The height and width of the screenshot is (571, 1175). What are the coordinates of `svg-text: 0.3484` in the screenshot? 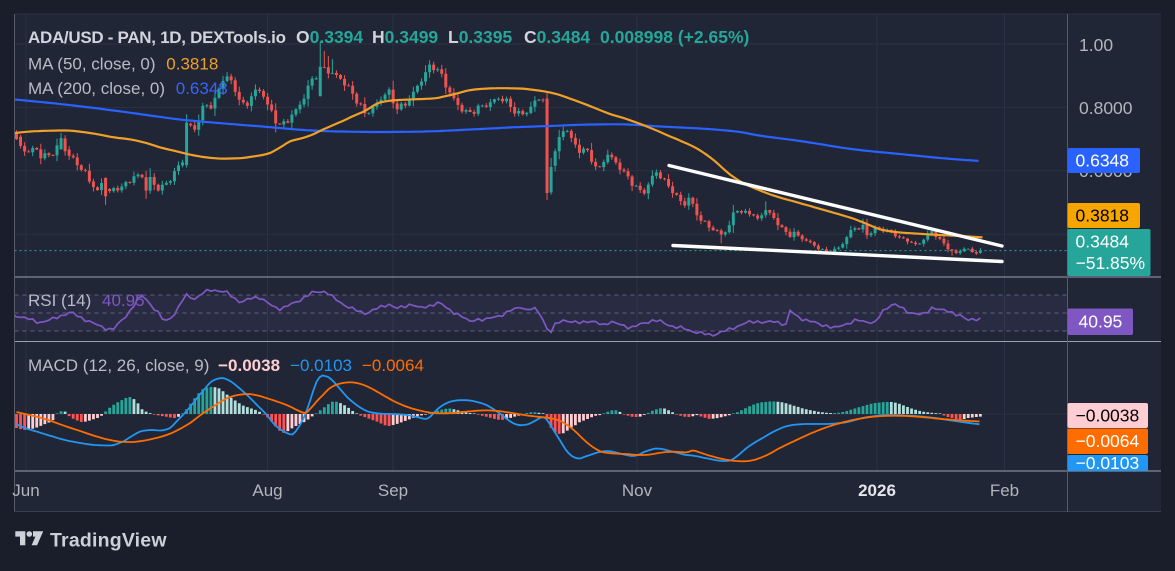 It's located at (1103, 242).